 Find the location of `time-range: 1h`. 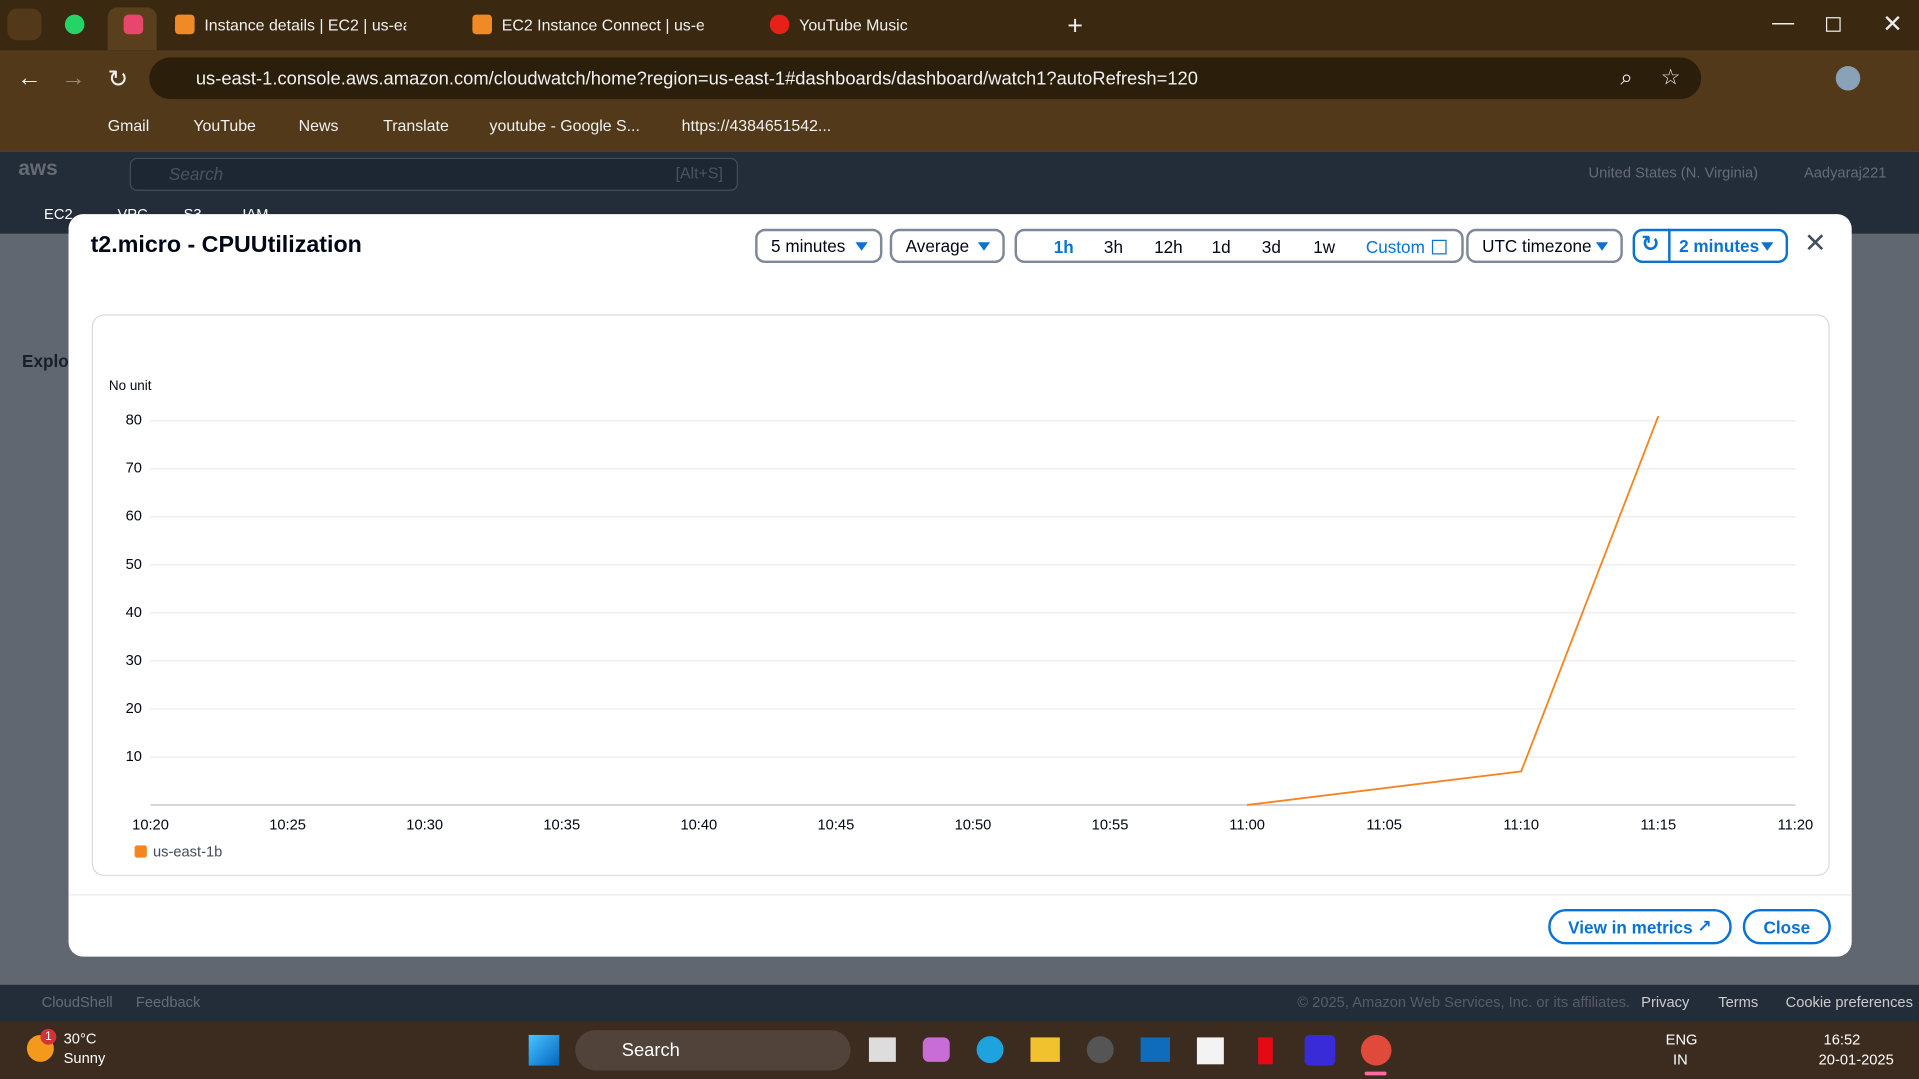

time-range: 1h is located at coordinates (1063, 247).